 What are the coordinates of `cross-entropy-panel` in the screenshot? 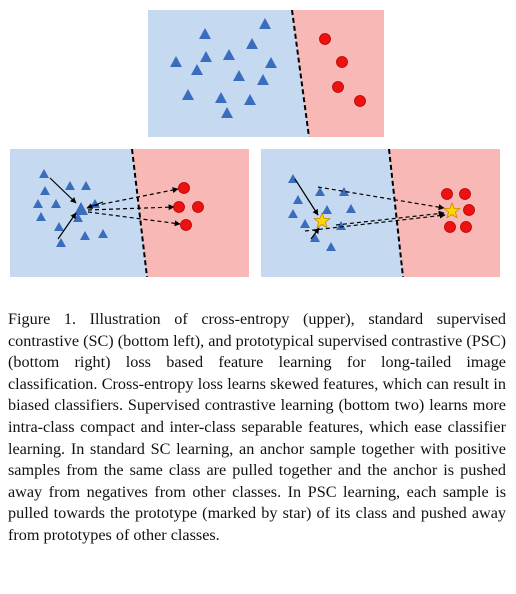 It's located at (266, 73).